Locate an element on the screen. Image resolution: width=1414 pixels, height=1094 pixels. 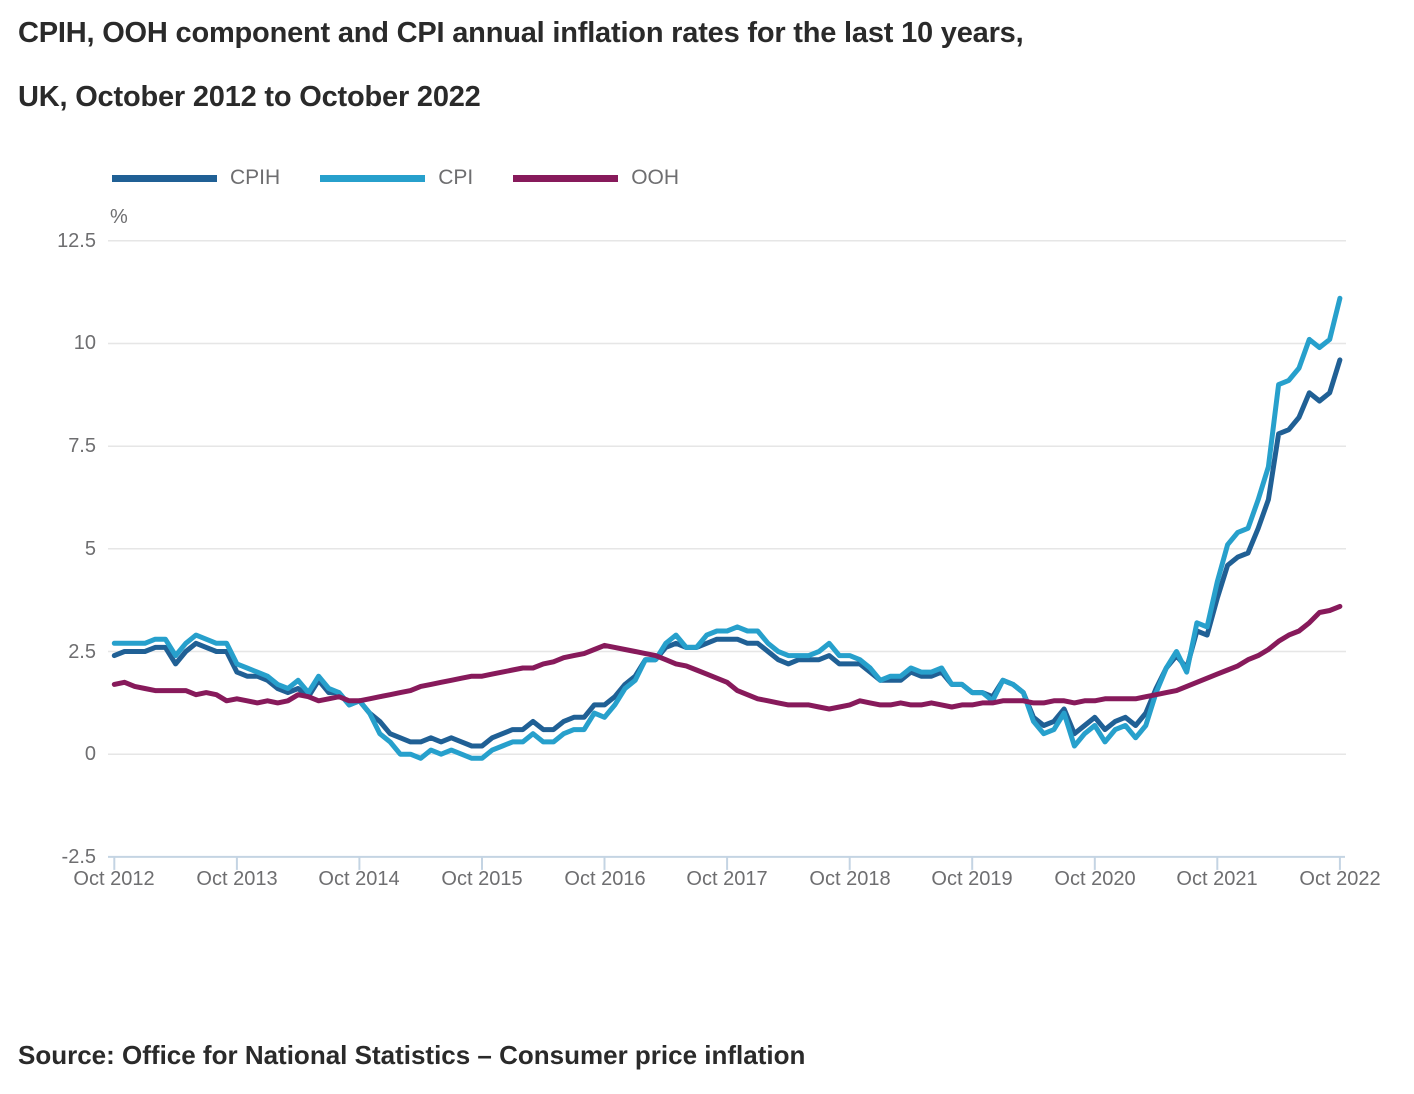
legend-label-ooh: OOH is located at coordinates (655, 177).